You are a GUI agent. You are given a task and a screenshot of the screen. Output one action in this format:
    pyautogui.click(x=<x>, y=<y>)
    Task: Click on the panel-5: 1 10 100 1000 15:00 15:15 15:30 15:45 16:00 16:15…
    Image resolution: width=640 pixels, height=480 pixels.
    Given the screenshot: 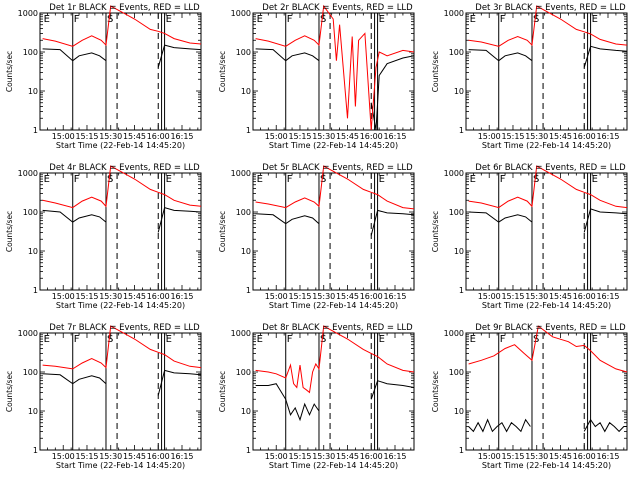 What is the action you would take?
    pyautogui.click(x=316, y=236)
    